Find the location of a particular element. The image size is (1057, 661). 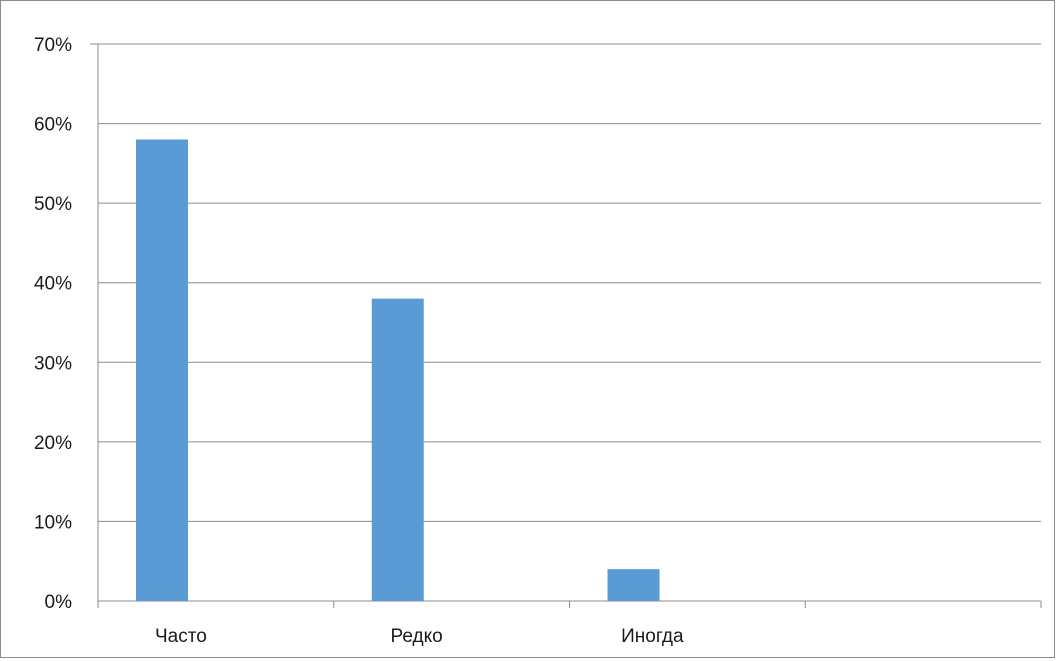

y-tick-label: 0% is located at coordinates (59, 602).